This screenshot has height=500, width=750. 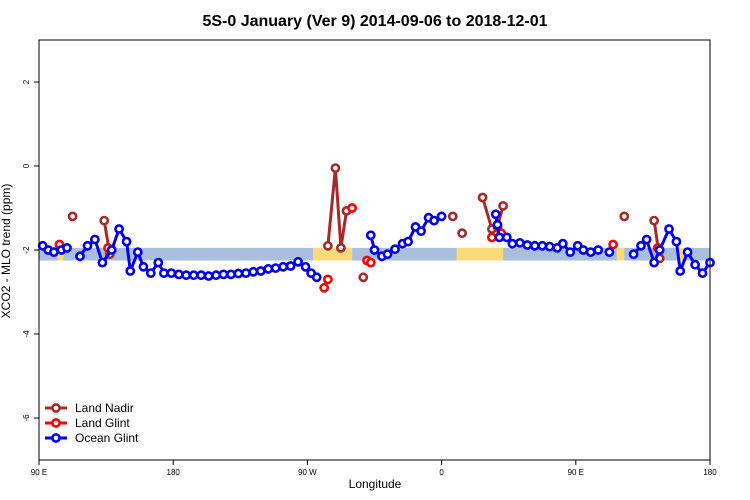 What do you see at coordinates (102, 423) in the screenshot?
I see `legend-label: Land Glint` at bounding box center [102, 423].